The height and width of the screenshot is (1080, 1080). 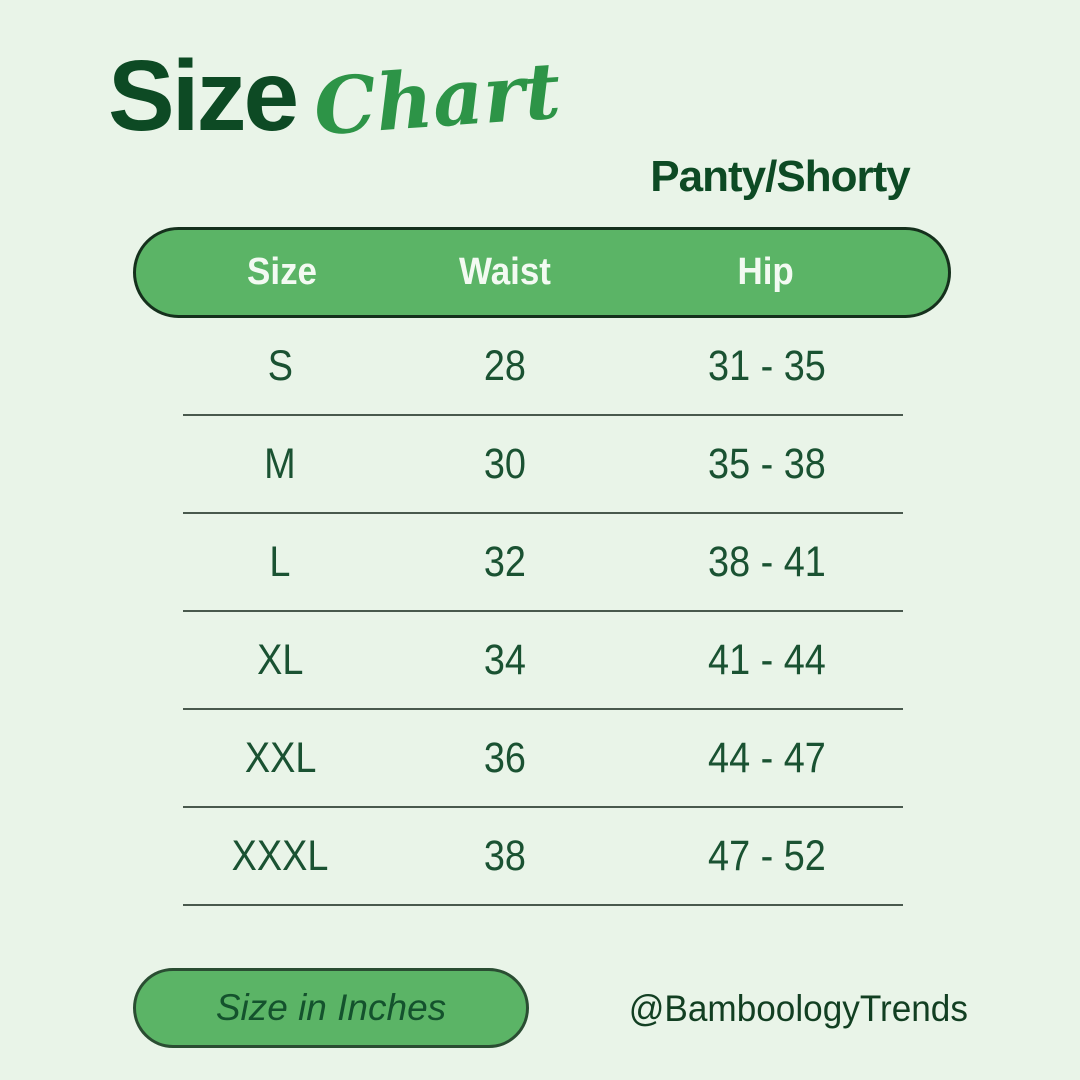 I want to click on waist-value: 28, so click(x=505, y=365).